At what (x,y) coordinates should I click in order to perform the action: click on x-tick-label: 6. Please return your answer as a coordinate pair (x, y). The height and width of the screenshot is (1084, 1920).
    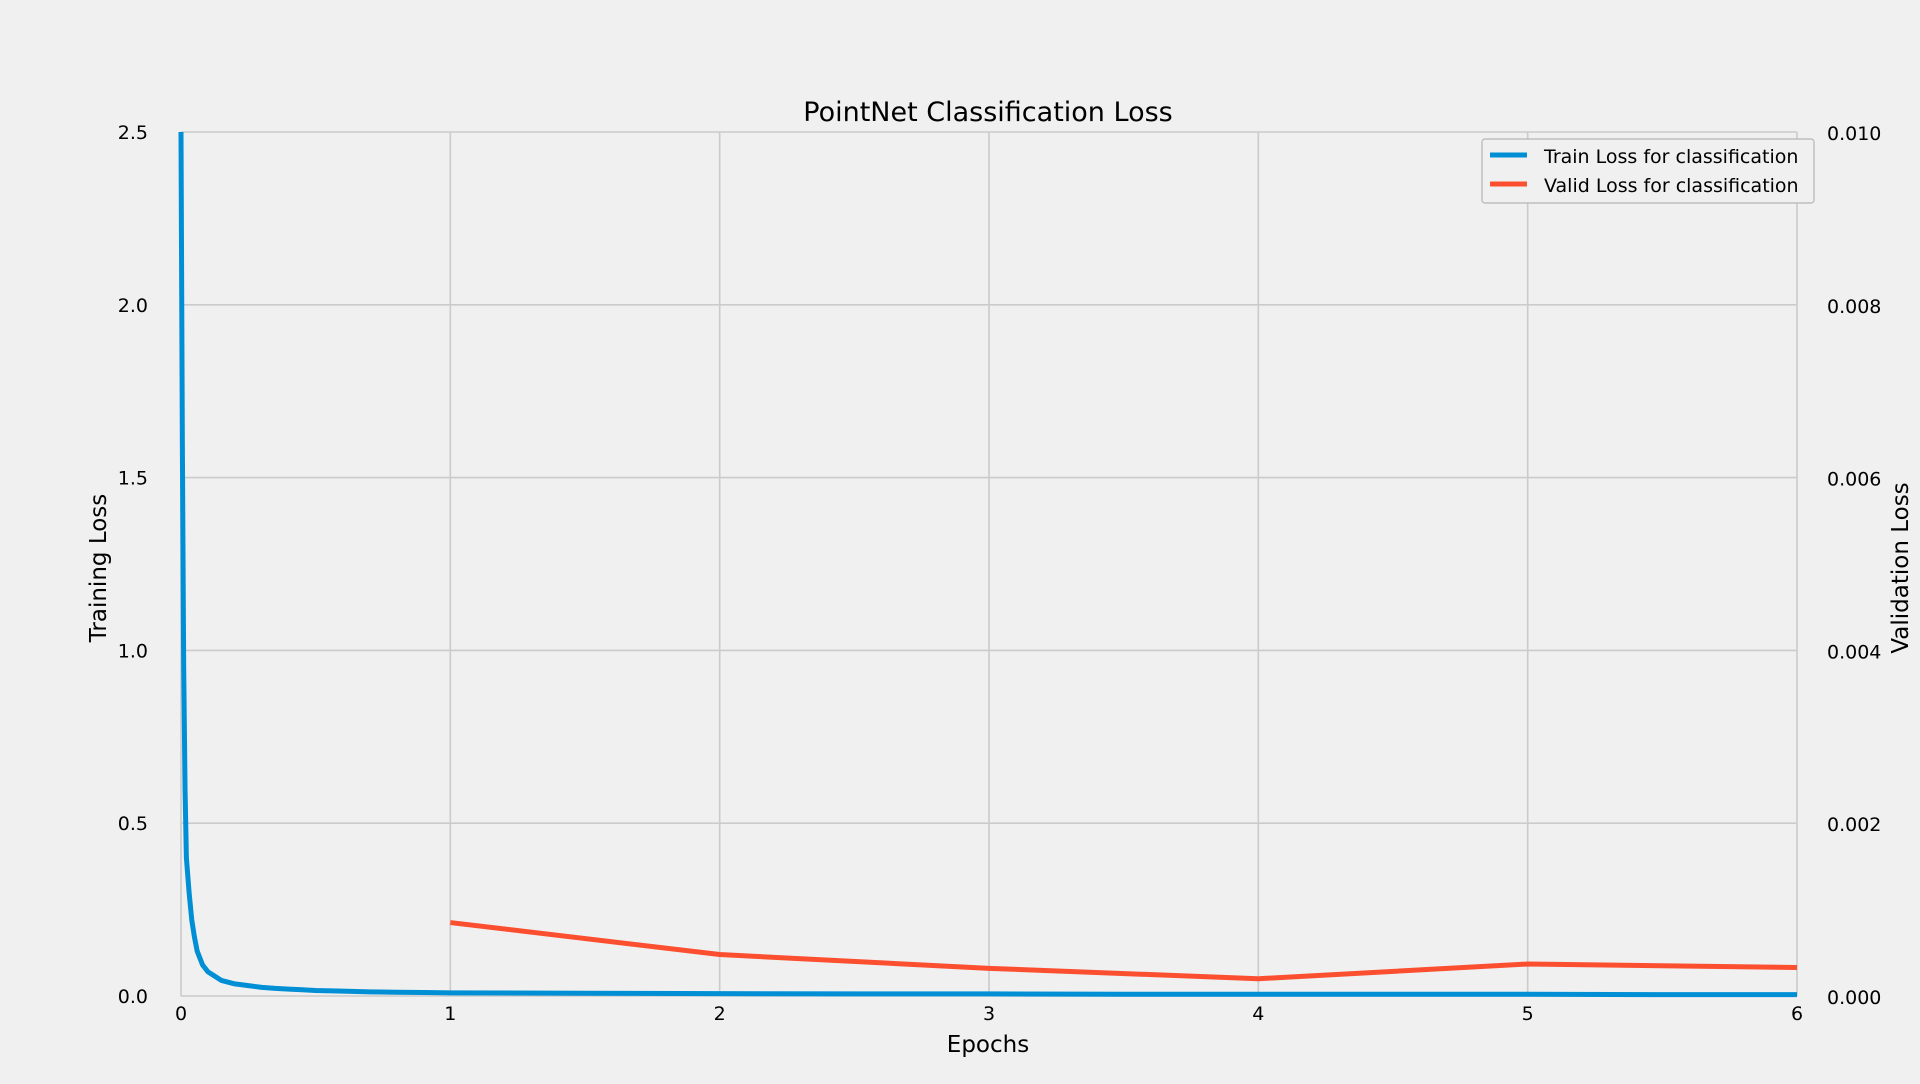
    Looking at the image, I should click on (1797, 1014).